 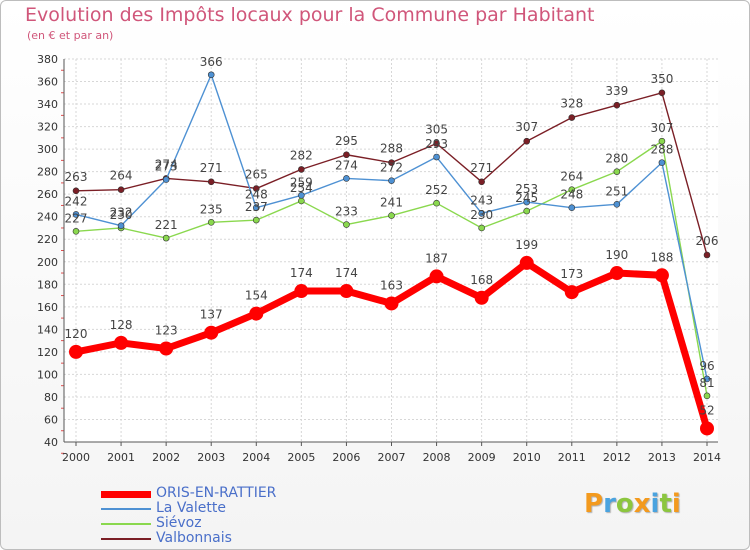 I want to click on x-tick-label: 2003, so click(x=211, y=457).